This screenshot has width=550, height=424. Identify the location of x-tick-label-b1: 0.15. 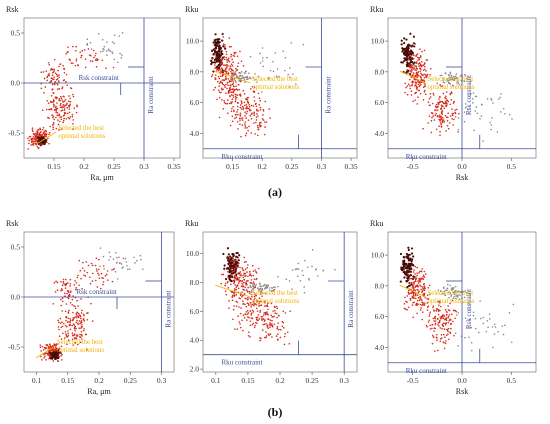
(67, 380).